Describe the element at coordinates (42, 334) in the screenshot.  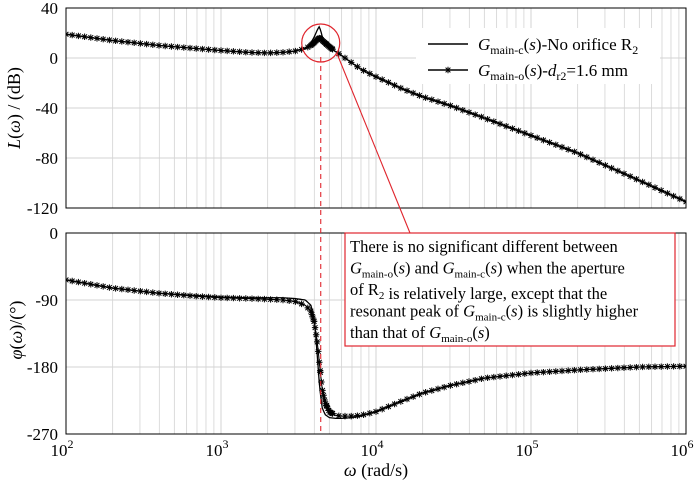
I see `phase-y-ticks: 0 -90 -180 -270` at that location.